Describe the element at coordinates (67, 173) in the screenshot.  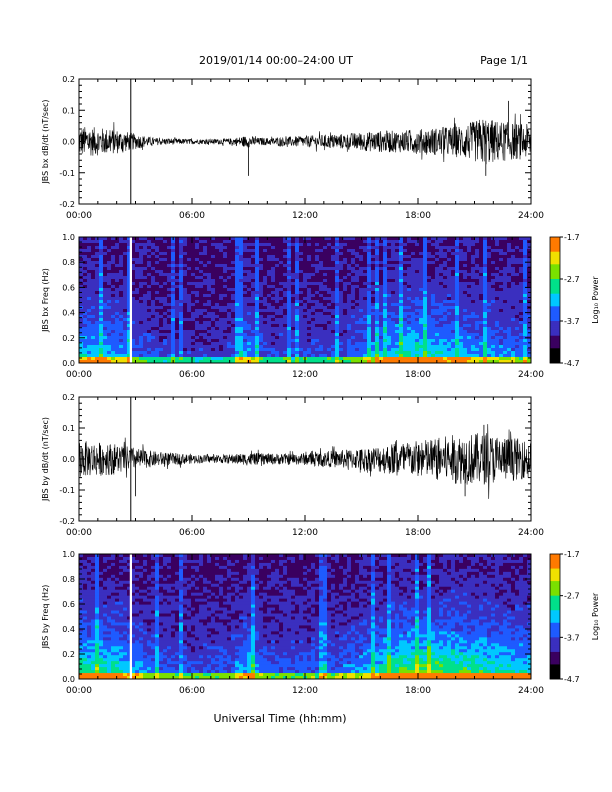
I see `y-tick-label: -0.1` at that location.